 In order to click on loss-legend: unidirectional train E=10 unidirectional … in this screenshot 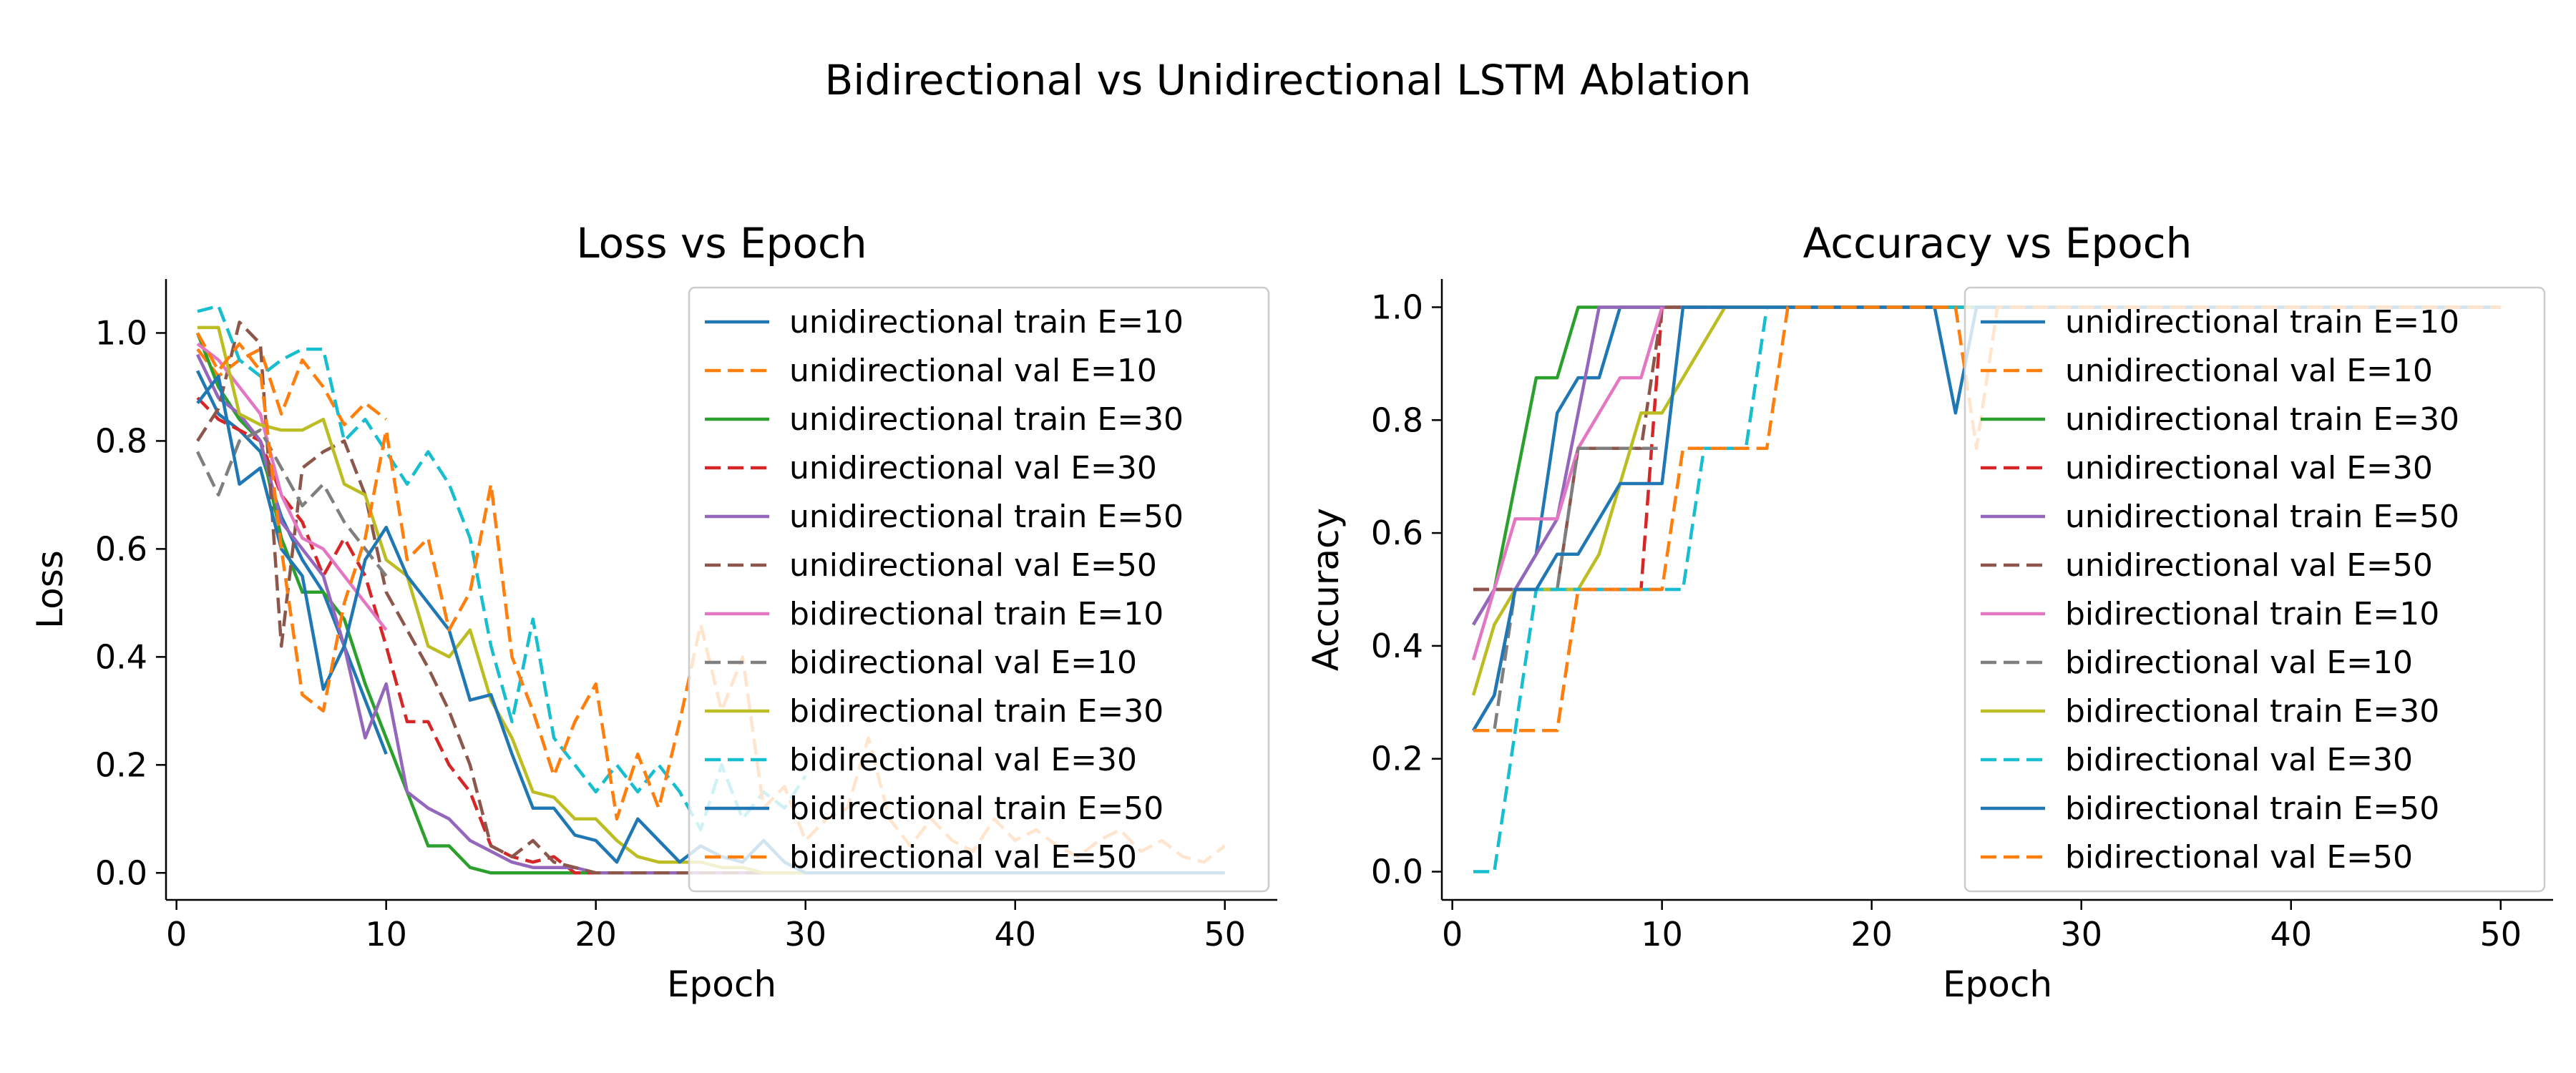, I will do `click(979, 589)`.